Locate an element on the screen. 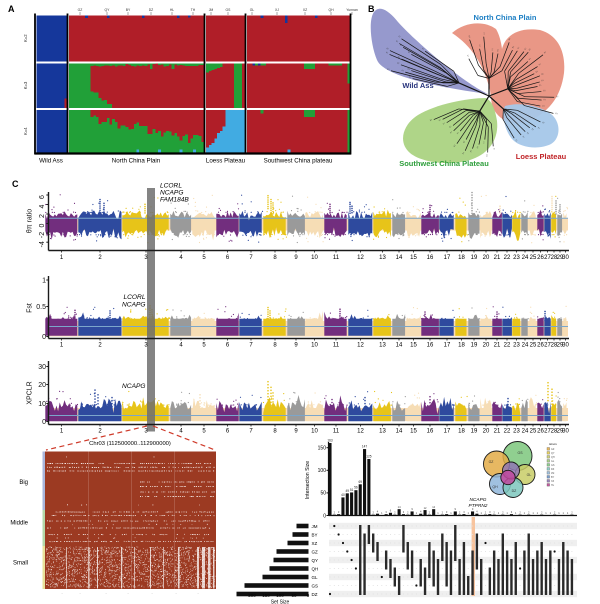  svg-text: 14 is located at coordinates (399, 258).